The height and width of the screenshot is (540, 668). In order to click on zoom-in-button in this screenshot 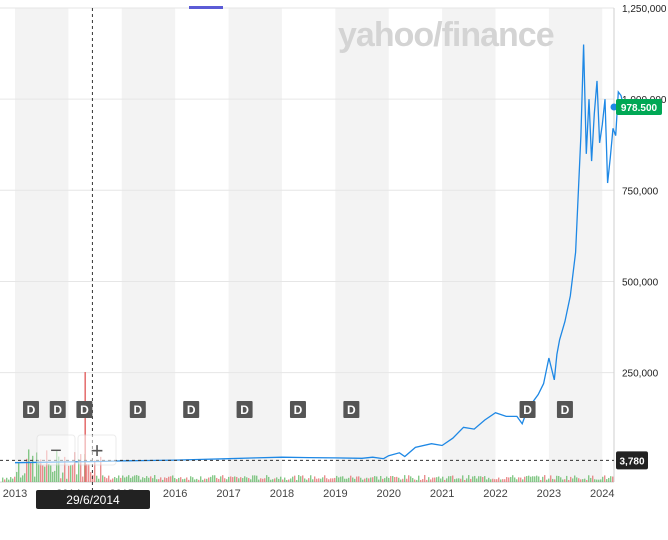, I will do `click(97, 450)`.